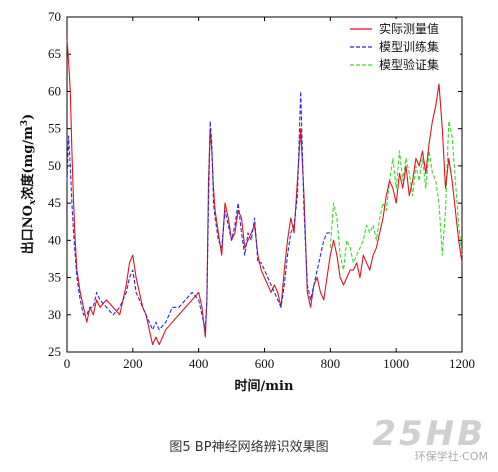 The image size is (498, 472). I want to click on x-tick-label: 400, so click(199, 363).